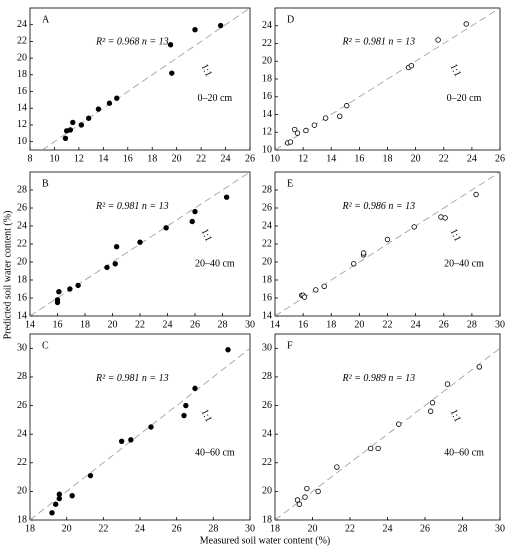 This screenshot has width=510, height=550. Describe the element at coordinates (132, 41) in the screenshot. I see `fit-statistics: R² = 0.968 n = 13` at that location.